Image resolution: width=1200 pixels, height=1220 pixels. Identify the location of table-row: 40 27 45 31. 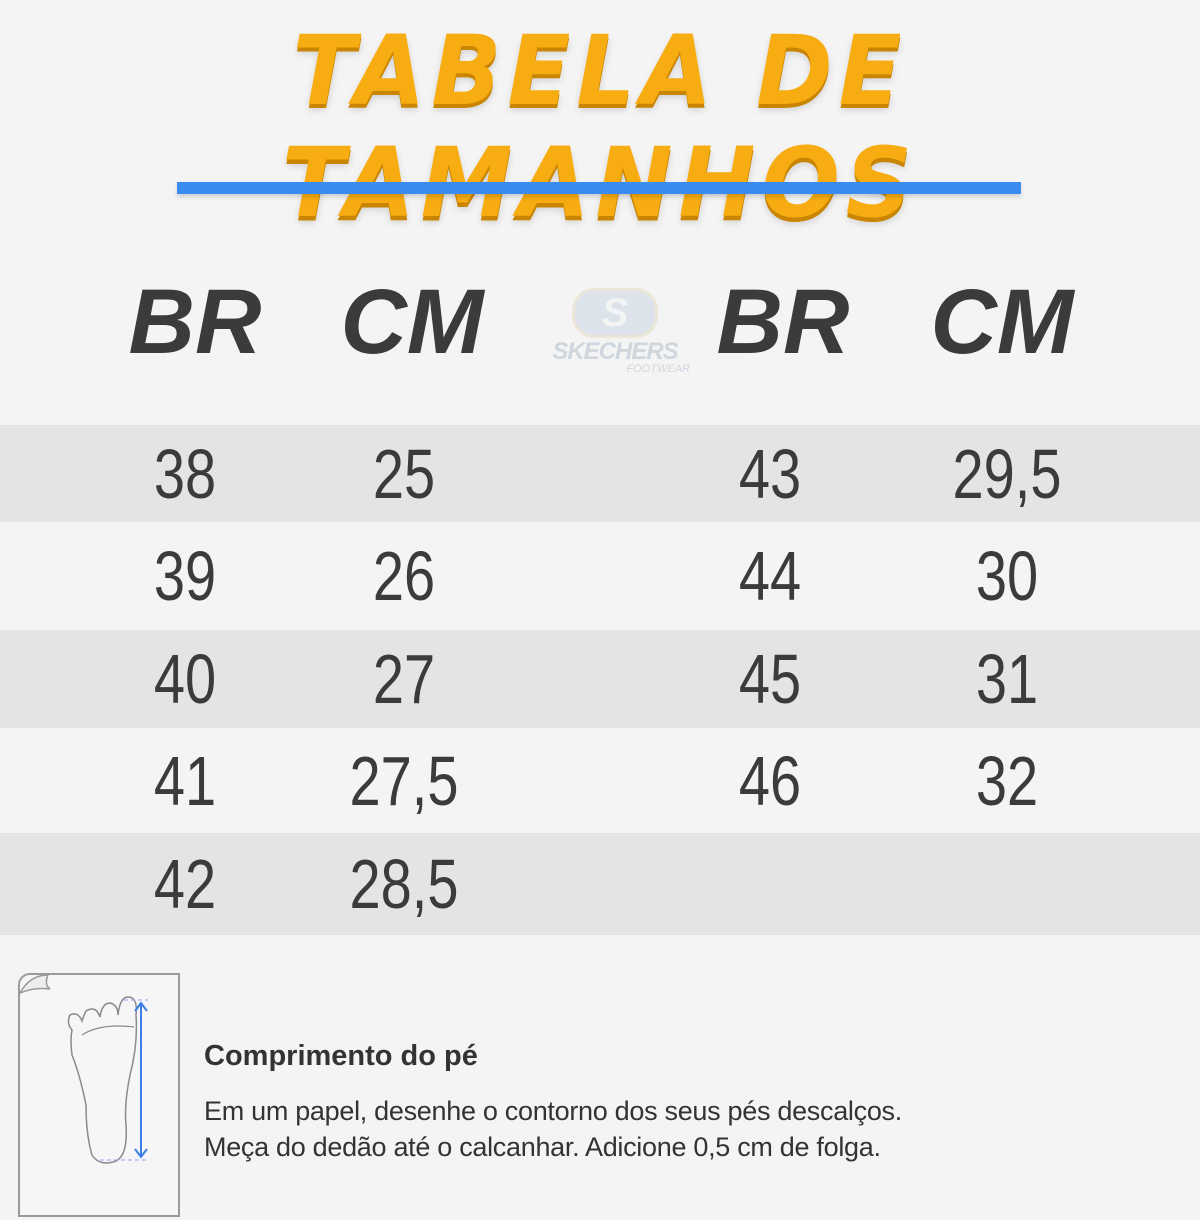
(600, 679).